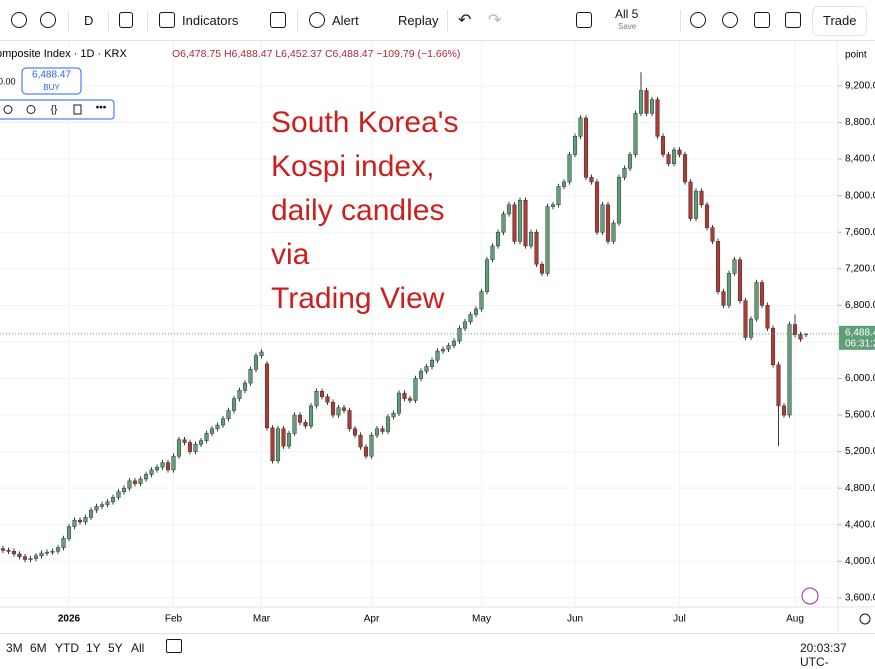 The image size is (875, 669). I want to click on chart-type-icon, so click(126, 20).